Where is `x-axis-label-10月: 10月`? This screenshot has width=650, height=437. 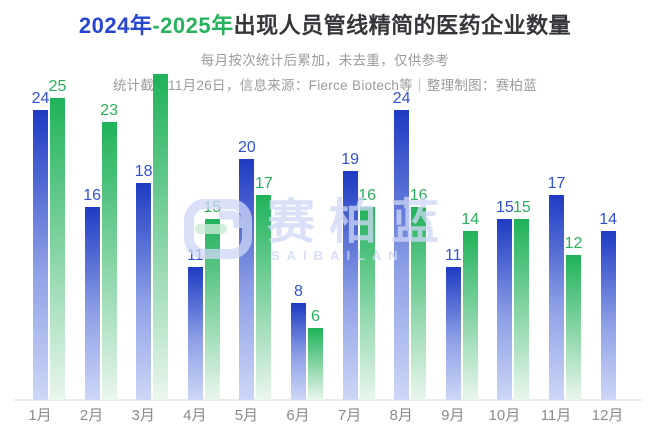 x-axis-label-10月: 10月 is located at coordinates (504, 415).